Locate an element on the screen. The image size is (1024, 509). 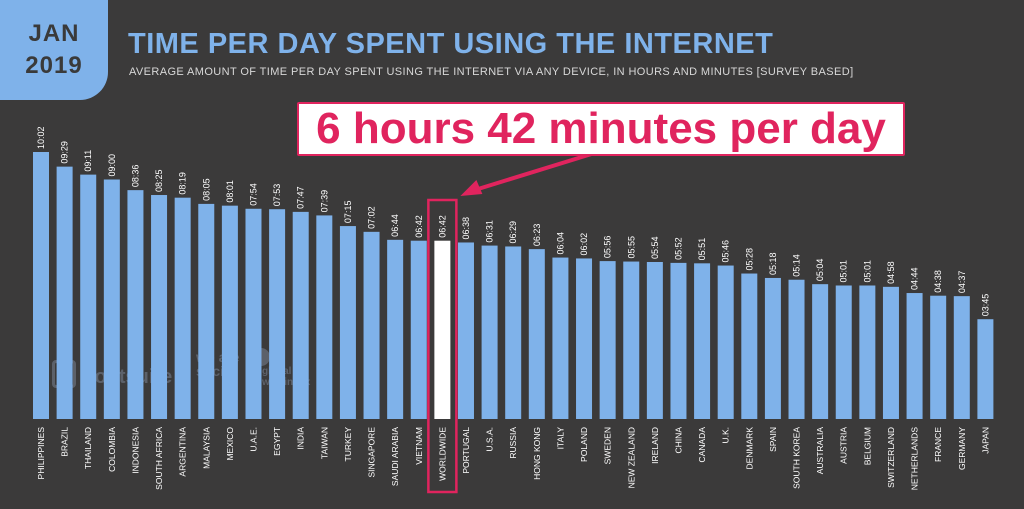
bar-japan is located at coordinates (985, 369).